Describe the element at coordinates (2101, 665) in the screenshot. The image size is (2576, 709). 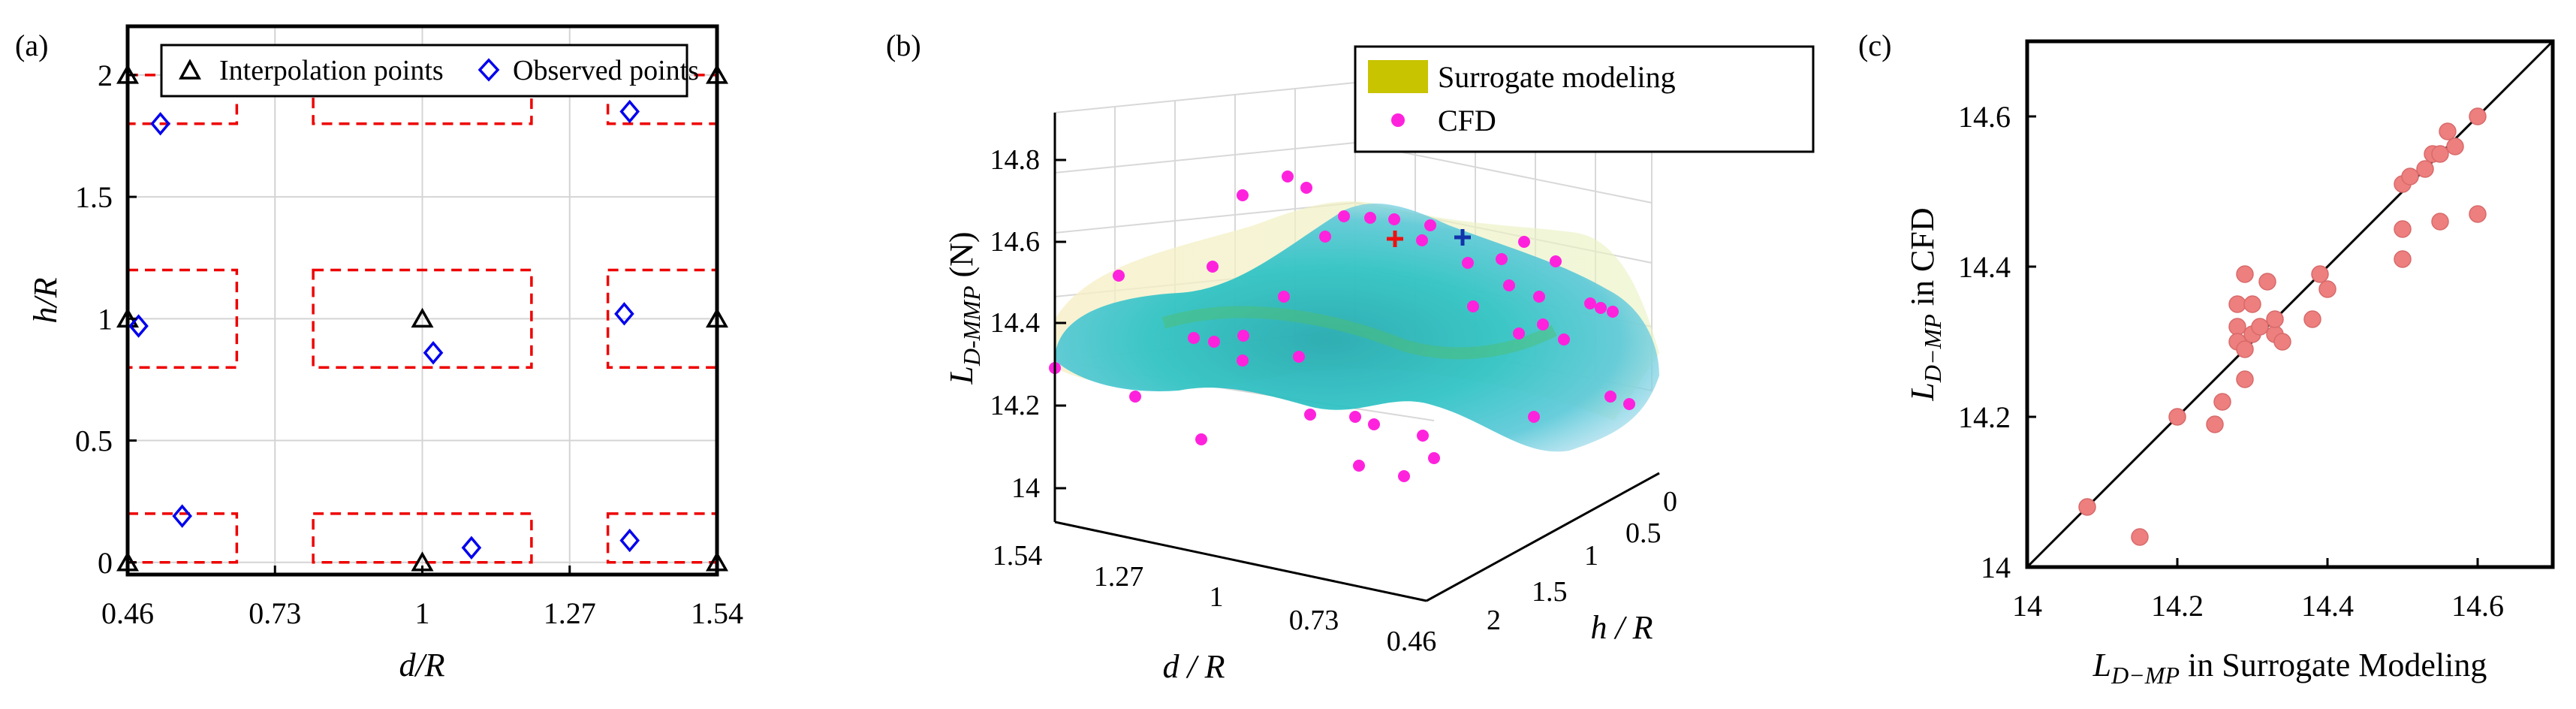
I see `x-label-main-c: L` at that location.